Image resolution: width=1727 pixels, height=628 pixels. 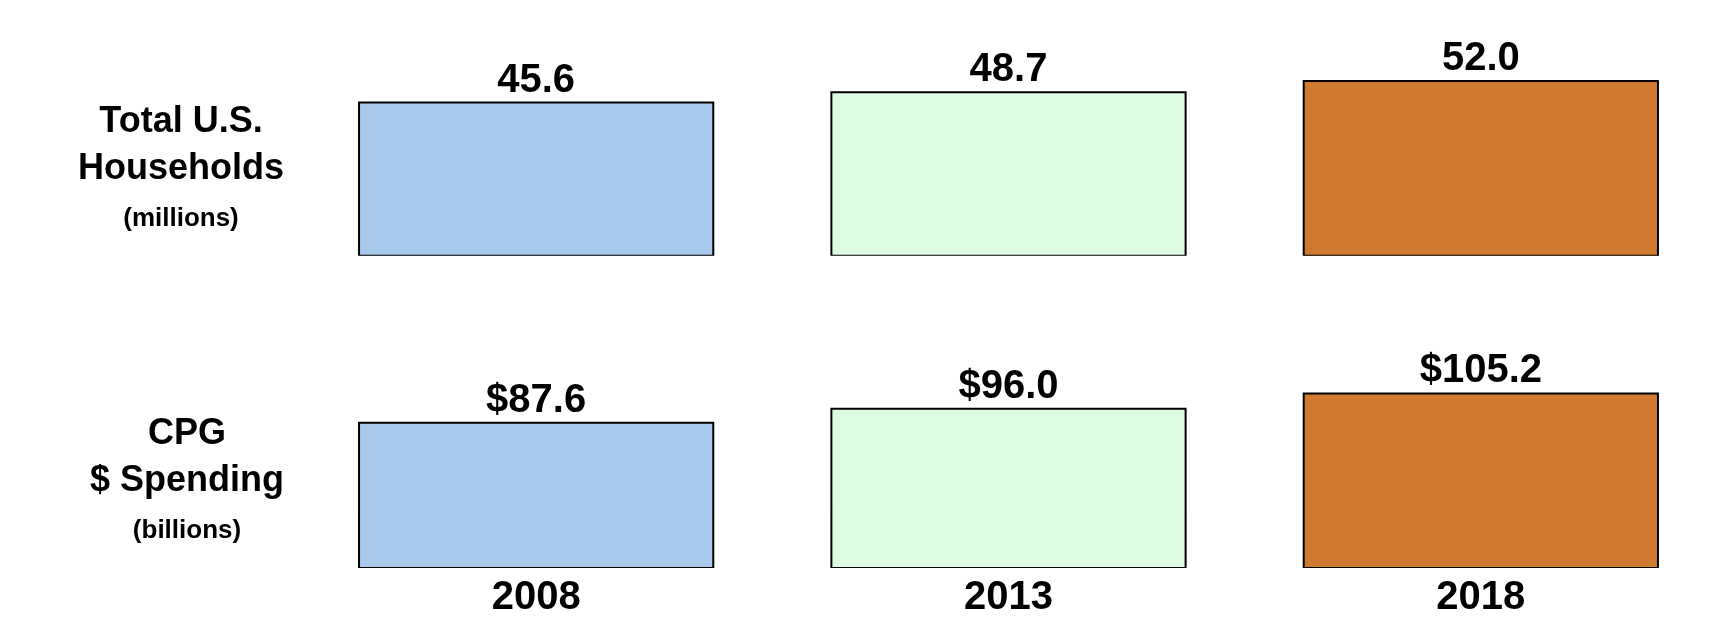 I want to click on data-label: 52.0, so click(x=1480, y=56).